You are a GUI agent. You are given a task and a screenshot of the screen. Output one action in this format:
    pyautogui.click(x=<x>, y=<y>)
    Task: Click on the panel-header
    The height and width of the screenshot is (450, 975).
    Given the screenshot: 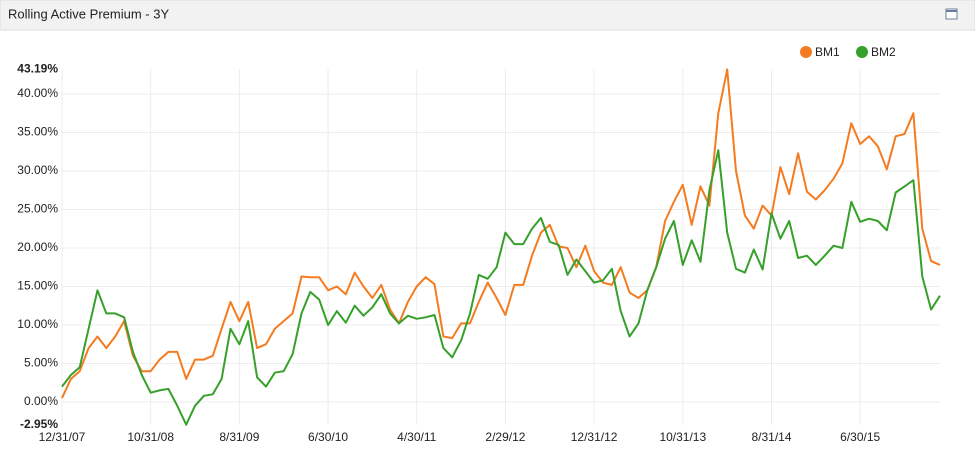 What is the action you would take?
    pyautogui.click(x=487, y=15)
    